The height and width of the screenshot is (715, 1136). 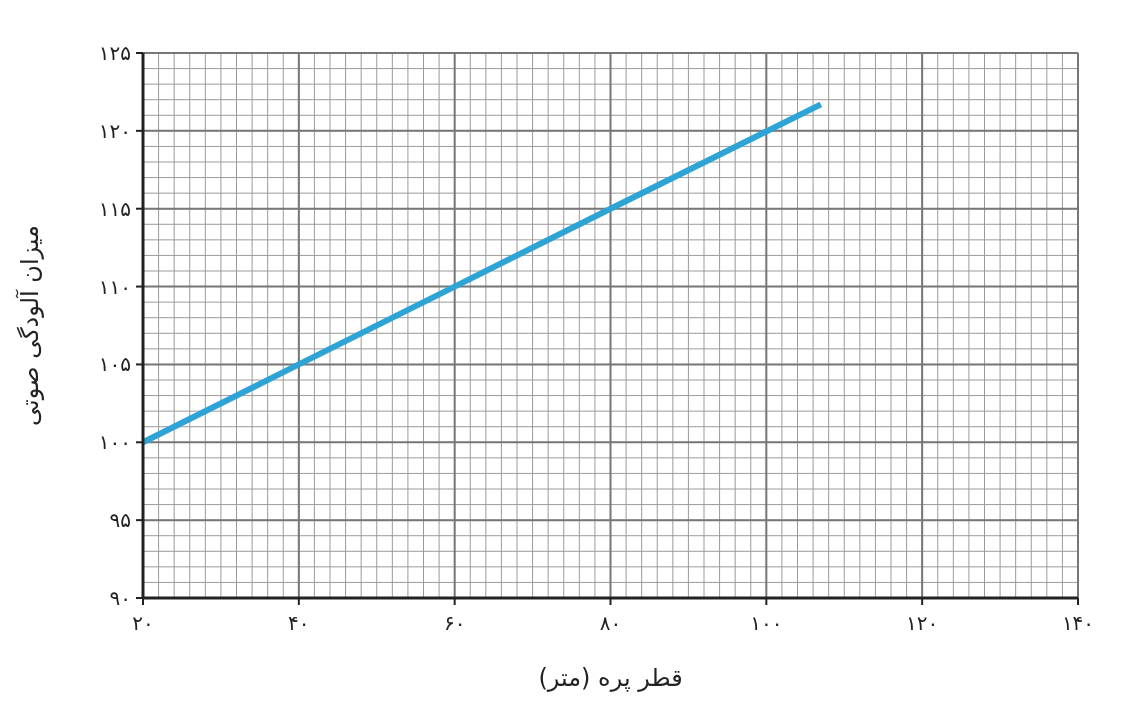 What do you see at coordinates (29, 325) in the screenshot?
I see `y-axis-title: میزان آلودگی صوتی` at bounding box center [29, 325].